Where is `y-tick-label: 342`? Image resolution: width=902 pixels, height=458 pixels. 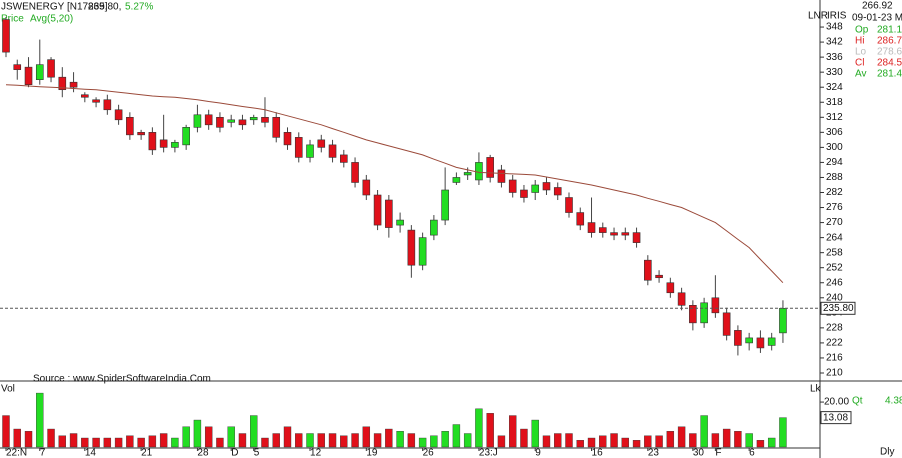
y-tick-label: 342 is located at coordinates (834, 42).